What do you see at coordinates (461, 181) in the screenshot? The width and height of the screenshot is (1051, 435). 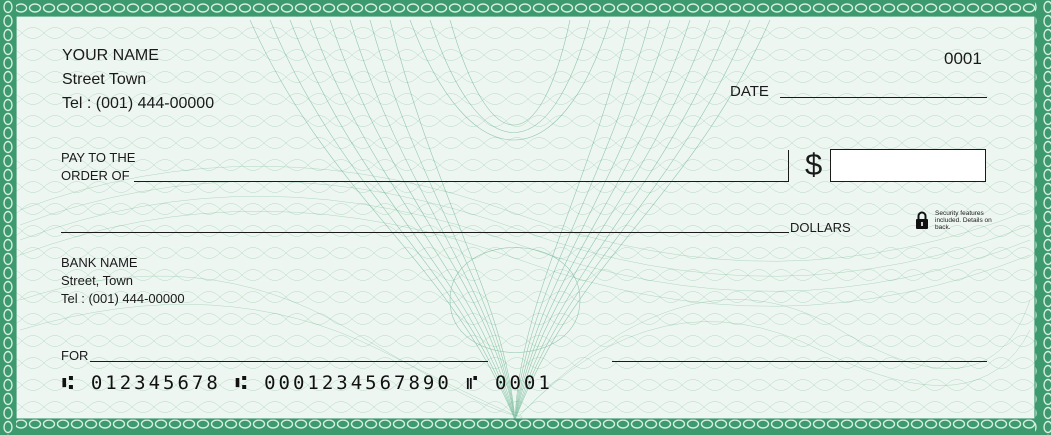 I see `payee-line` at bounding box center [461, 181].